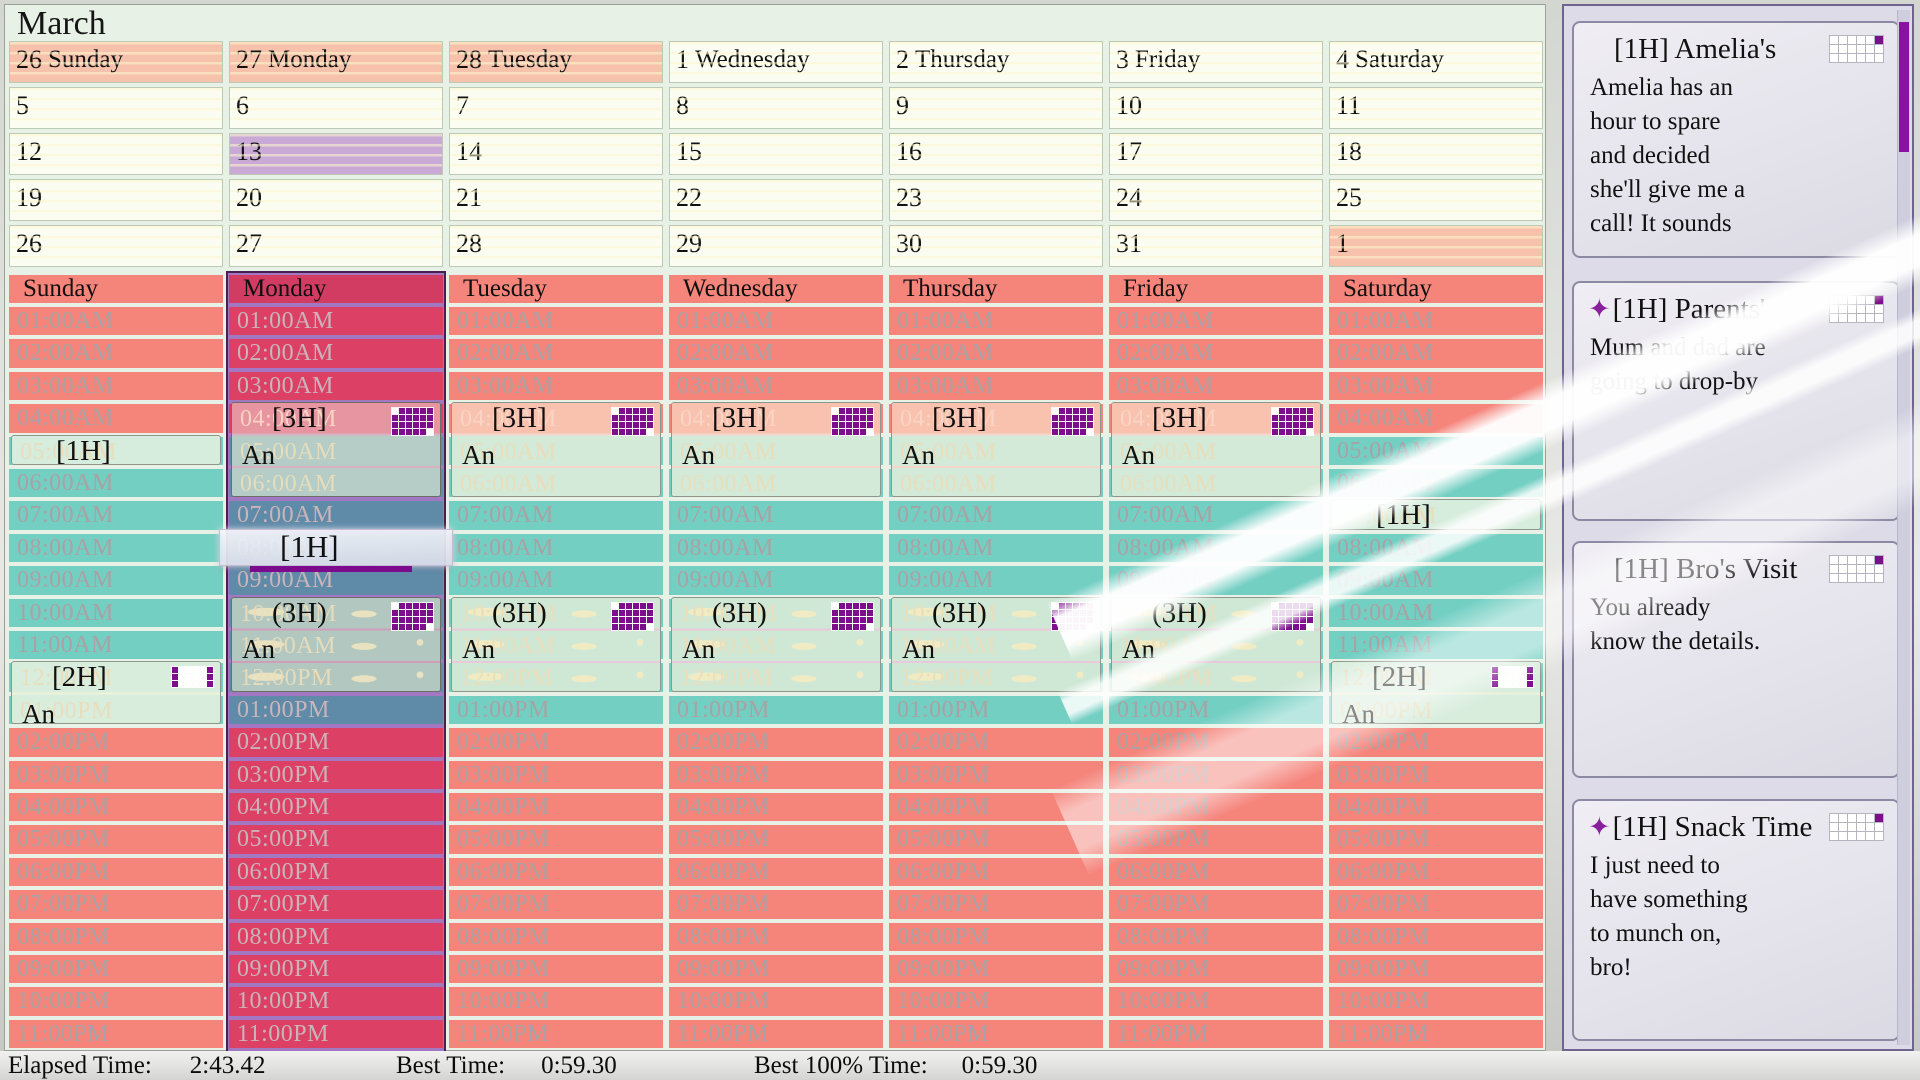 The image size is (1920, 1080). Describe the element at coordinates (776, 450) in the screenshot. I see `event-3H-wednesday: 04:00AM 05:00AM 06:00AM [3H] An` at that location.